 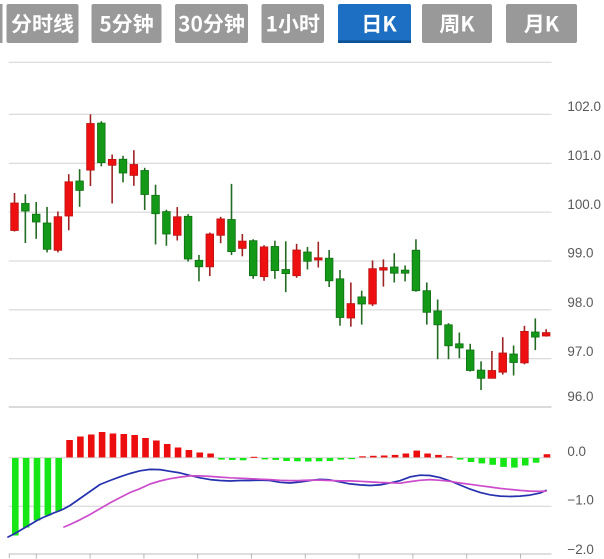 I want to click on svg-text: 99.0, so click(x=580, y=253).